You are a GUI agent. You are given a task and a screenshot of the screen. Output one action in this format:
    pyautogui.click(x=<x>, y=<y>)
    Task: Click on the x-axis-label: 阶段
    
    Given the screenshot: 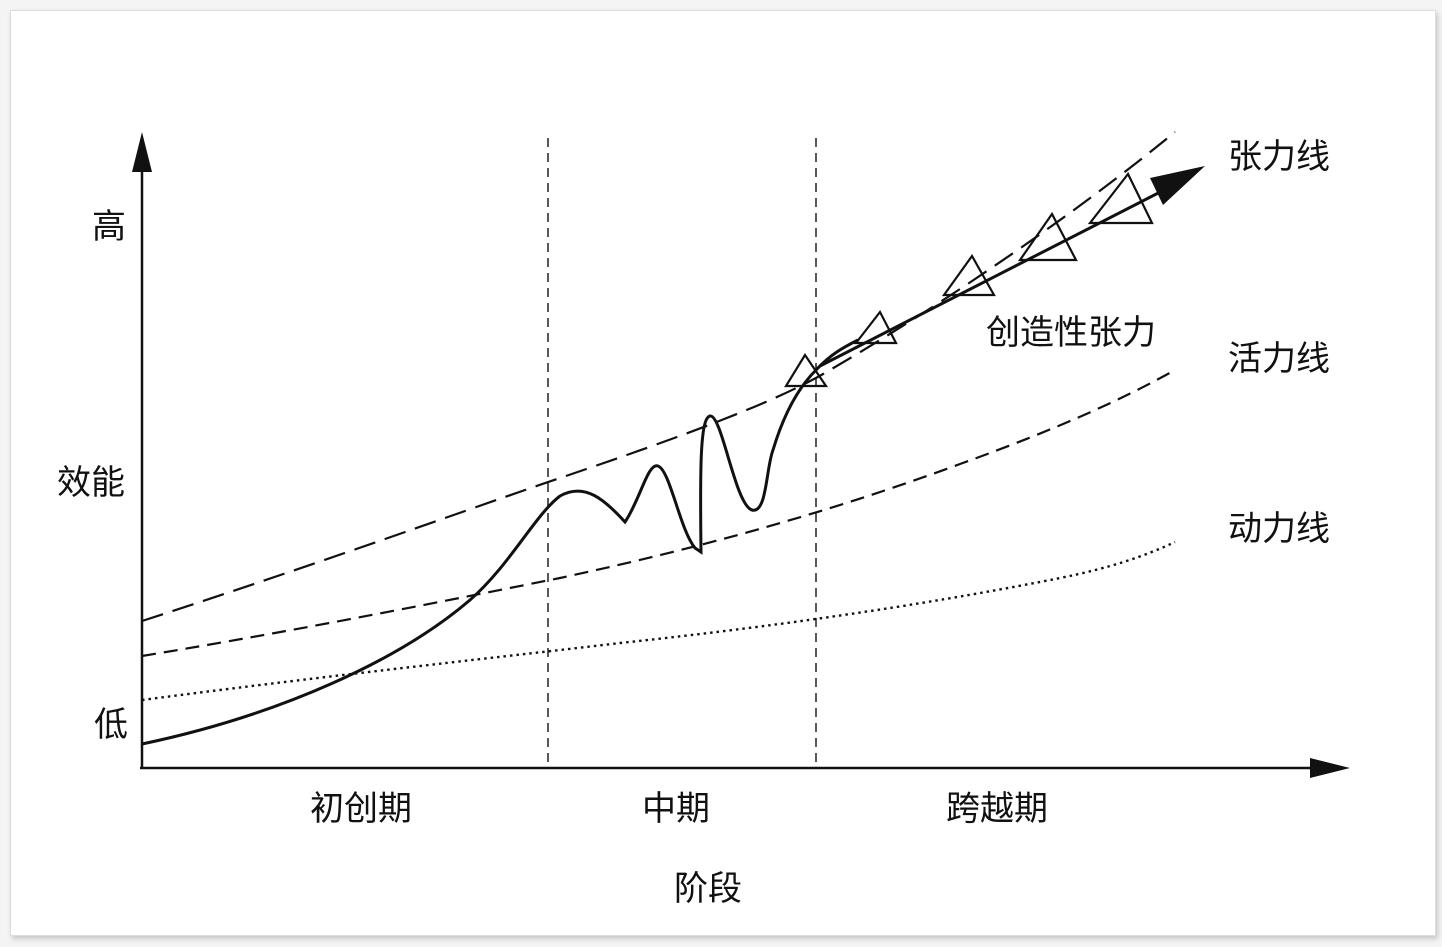 What is the action you would take?
    pyautogui.click(x=708, y=889)
    